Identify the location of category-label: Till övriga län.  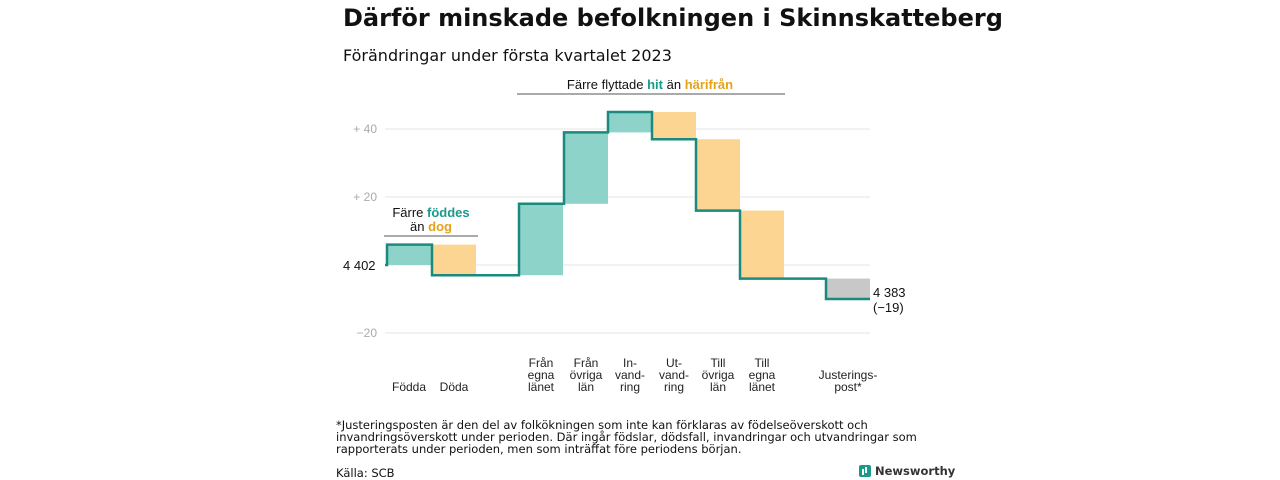
(718, 375).